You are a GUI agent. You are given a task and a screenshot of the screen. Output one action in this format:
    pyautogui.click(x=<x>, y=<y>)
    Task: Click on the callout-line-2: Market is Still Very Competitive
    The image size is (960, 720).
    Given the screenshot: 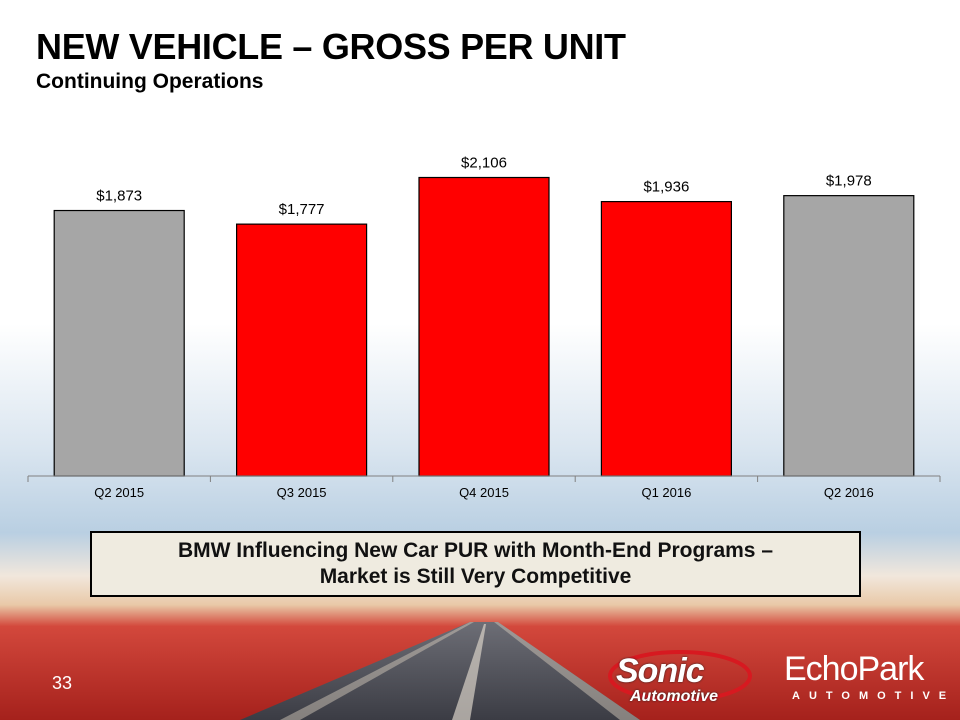 What is the action you would take?
    pyautogui.click(x=475, y=576)
    